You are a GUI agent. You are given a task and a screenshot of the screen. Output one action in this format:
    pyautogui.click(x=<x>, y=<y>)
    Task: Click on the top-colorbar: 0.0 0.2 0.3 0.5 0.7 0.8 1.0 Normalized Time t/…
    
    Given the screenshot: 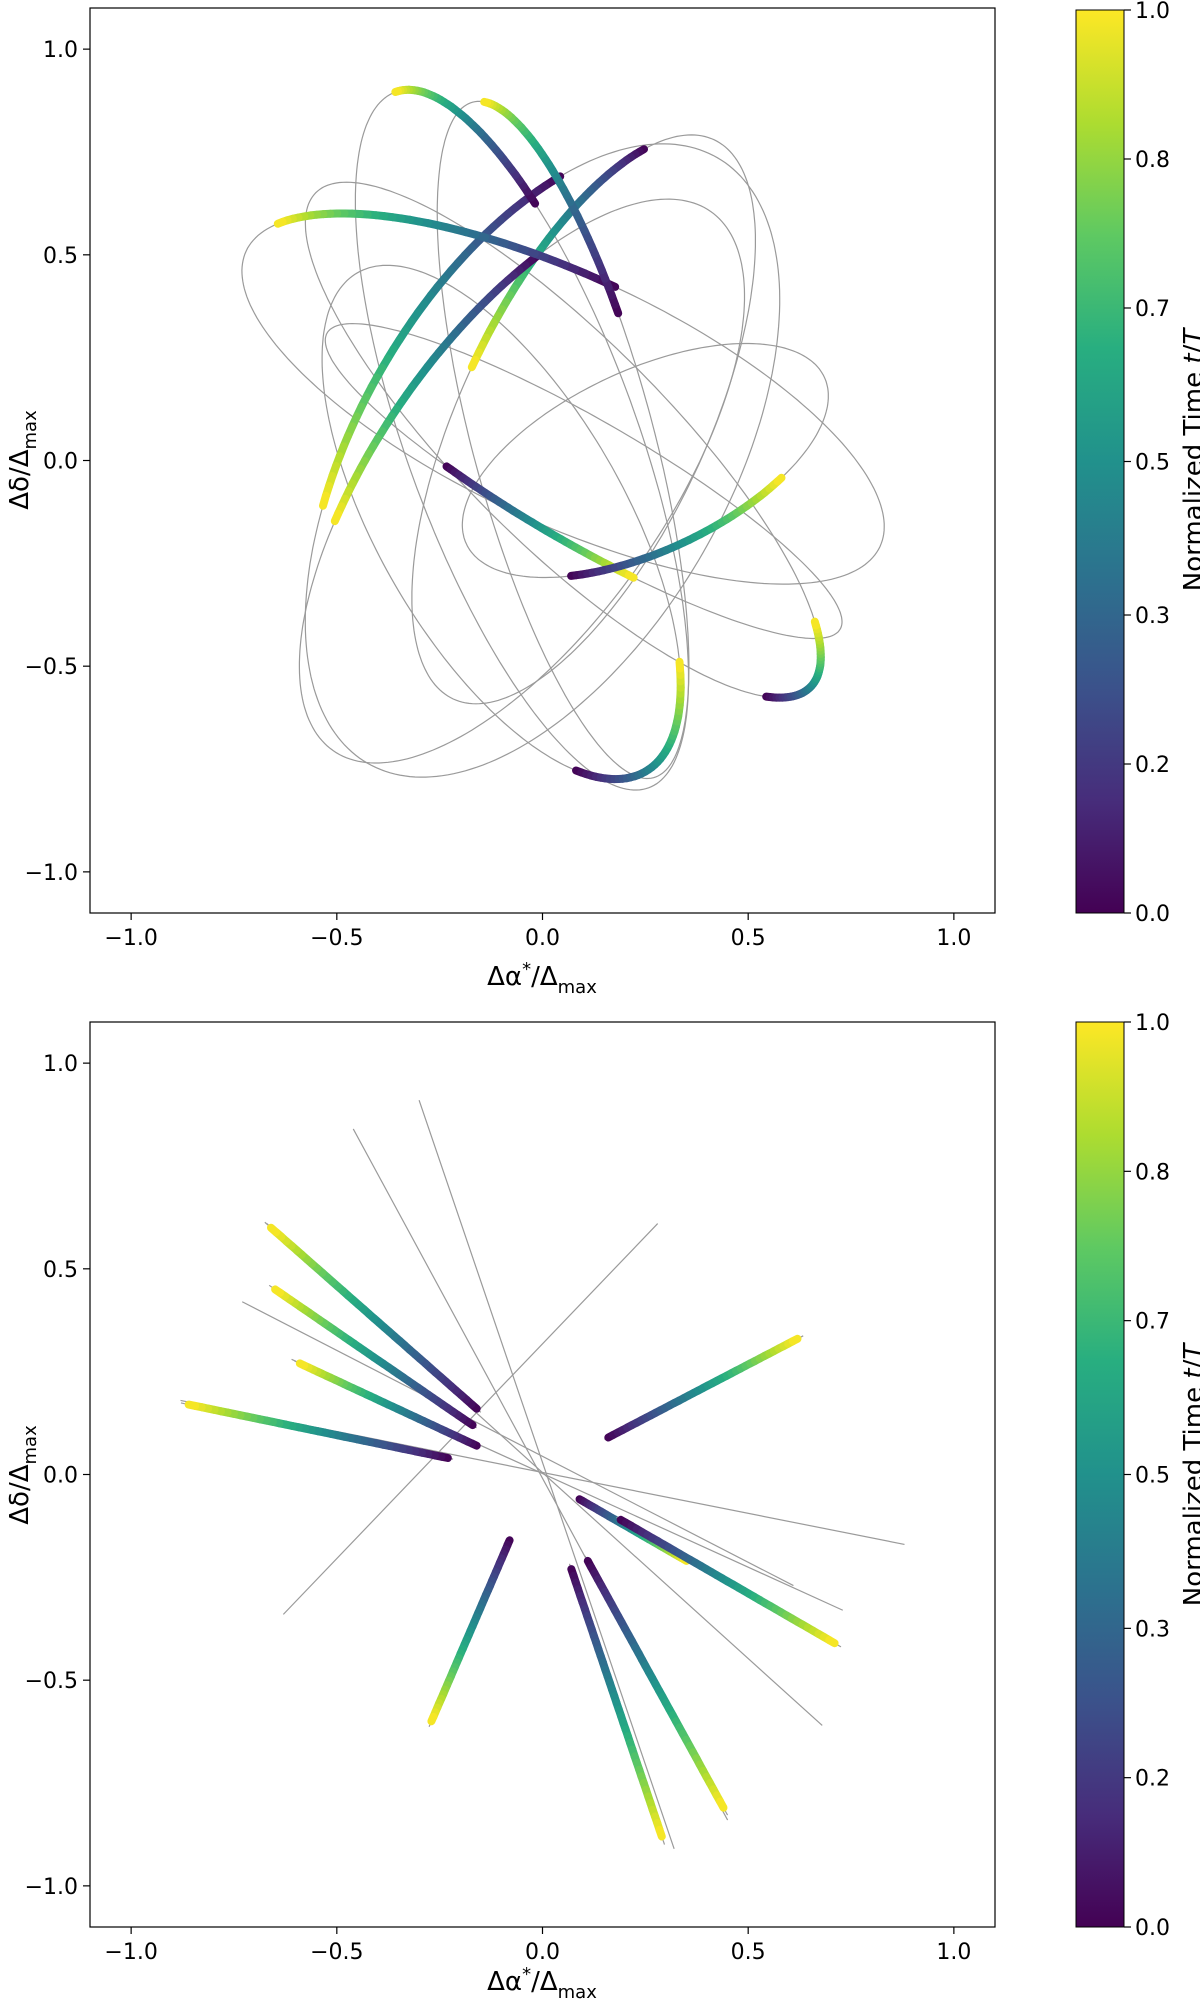 What is the action you would take?
    pyautogui.click(x=1137, y=463)
    